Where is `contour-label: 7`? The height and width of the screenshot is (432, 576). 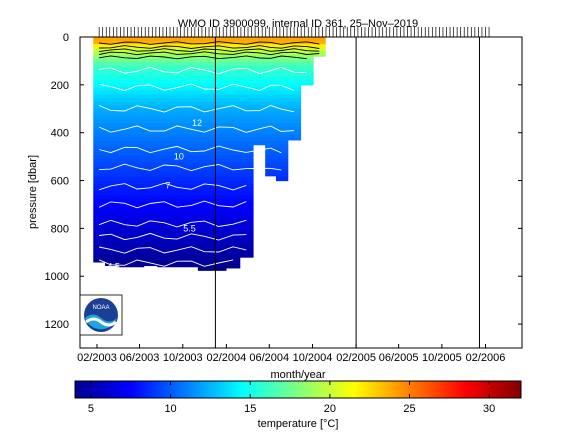 contour-label: 7 is located at coordinates (167, 185).